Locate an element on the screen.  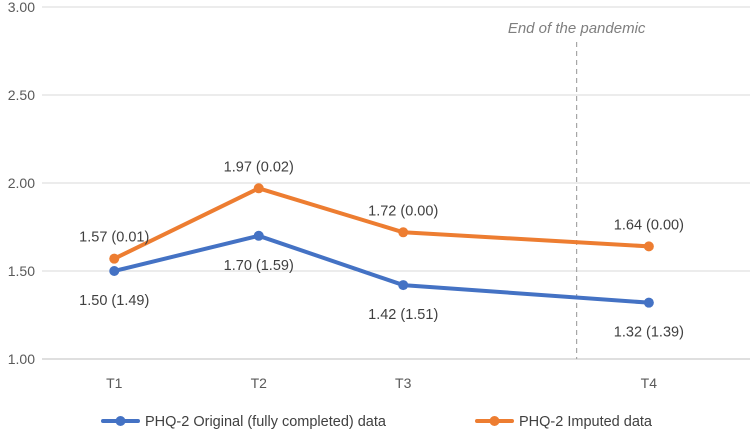
data-label: 1.97 (0.02) is located at coordinates (259, 167).